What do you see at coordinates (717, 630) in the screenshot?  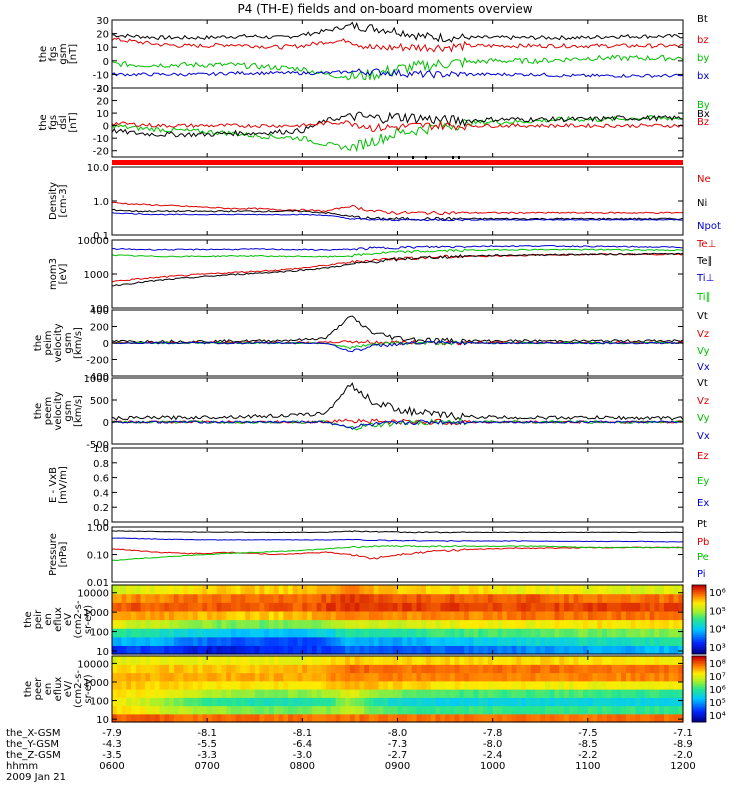 I see `colorbar-tick-label: 10⁴` at bounding box center [717, 630].